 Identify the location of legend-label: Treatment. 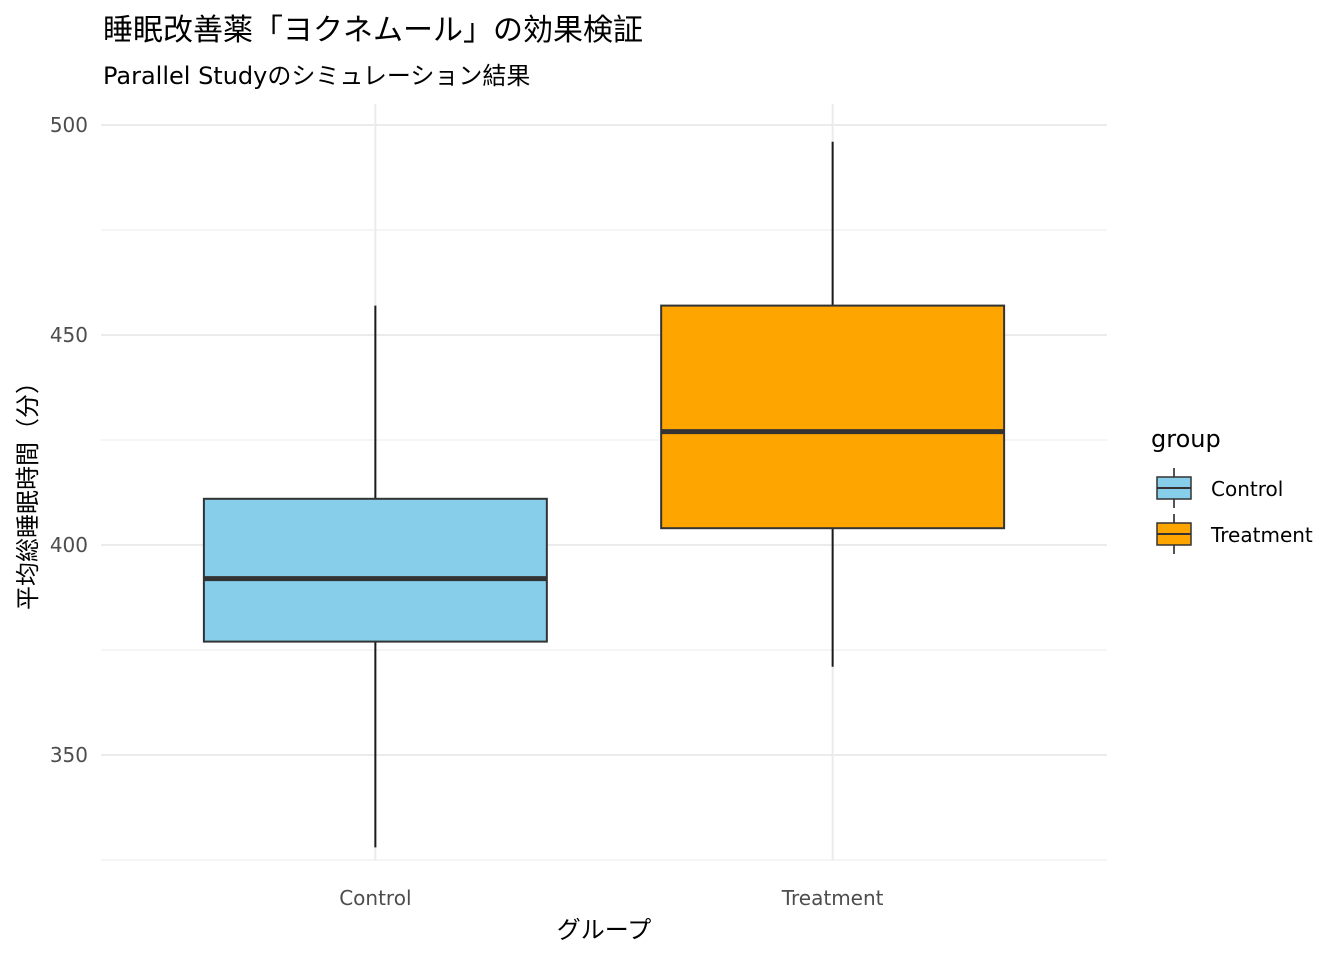
(1261, 535).